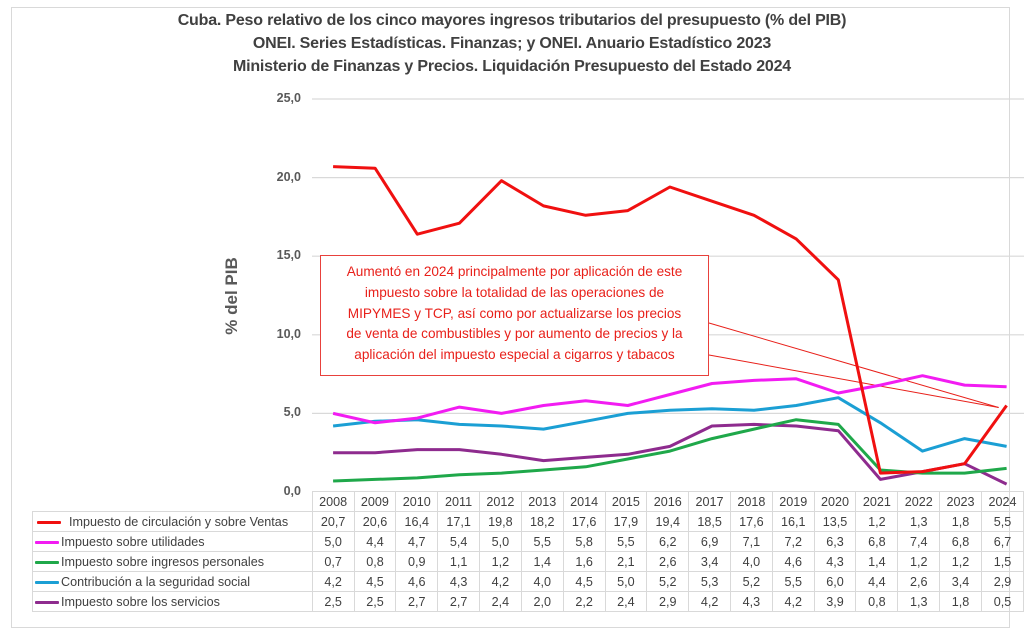 The width and height of the screenshot is (1024, 639). I want to click on data-label: 5,3, so click(709, 581).